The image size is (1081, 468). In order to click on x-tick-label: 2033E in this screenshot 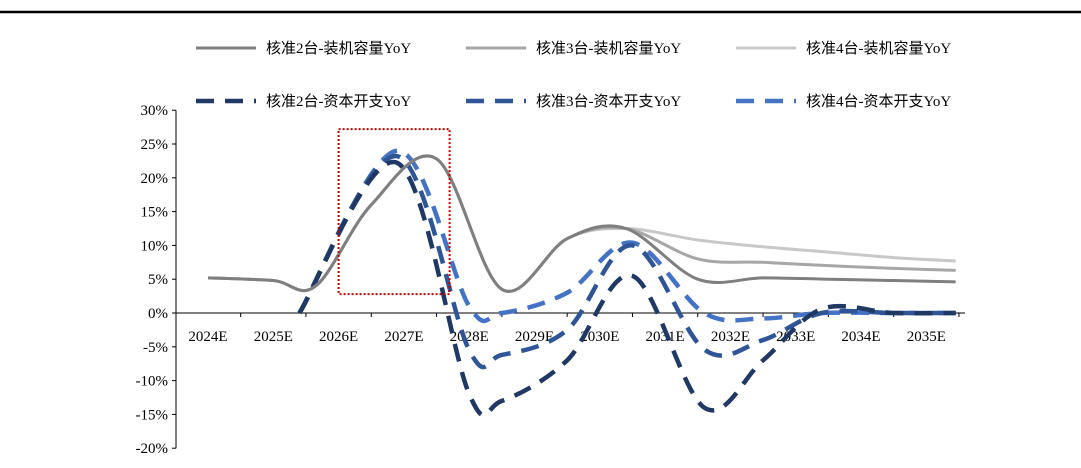, I will do `click(795, 337)`.